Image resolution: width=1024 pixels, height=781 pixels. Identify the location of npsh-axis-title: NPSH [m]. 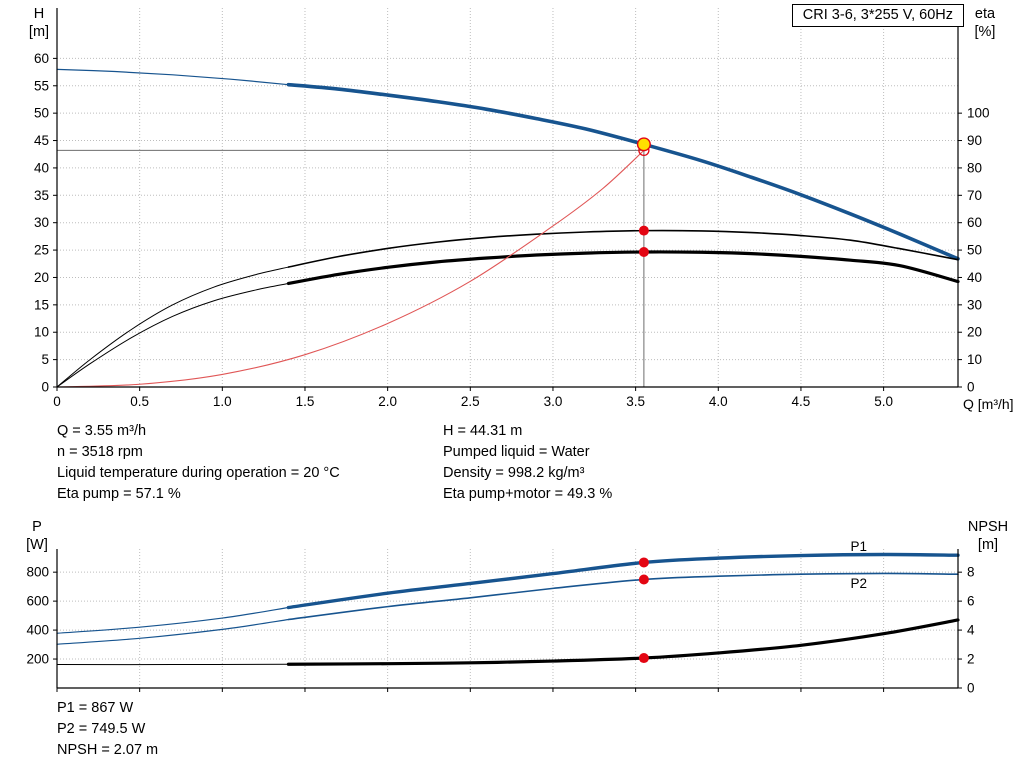
(988, 536).